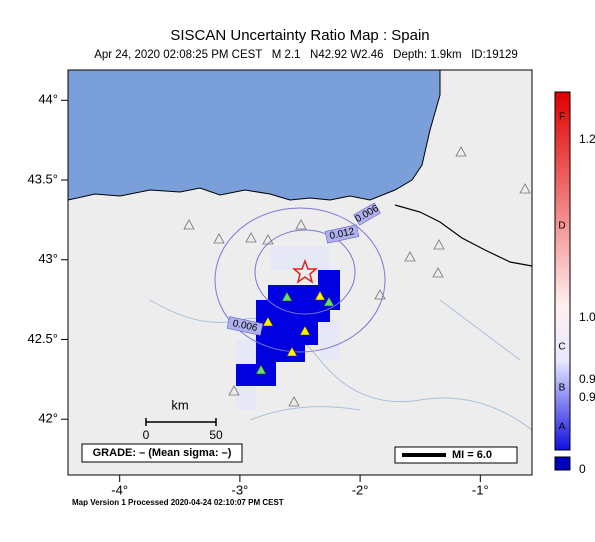 The width and height of the screenshot is (595, 542). I want to click on contours, so click(300, 280).